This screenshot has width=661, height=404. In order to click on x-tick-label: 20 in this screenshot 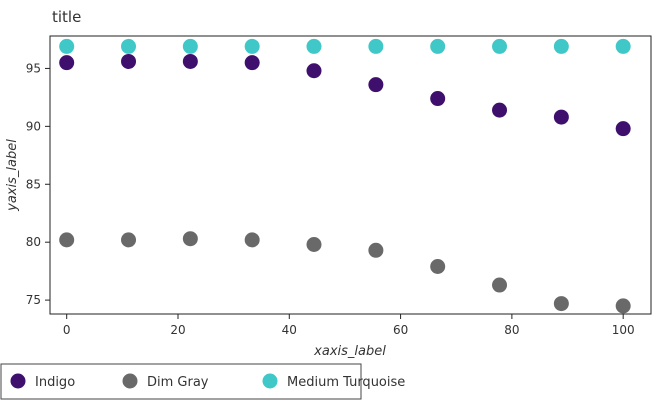, I will do `click(177, 330)`.